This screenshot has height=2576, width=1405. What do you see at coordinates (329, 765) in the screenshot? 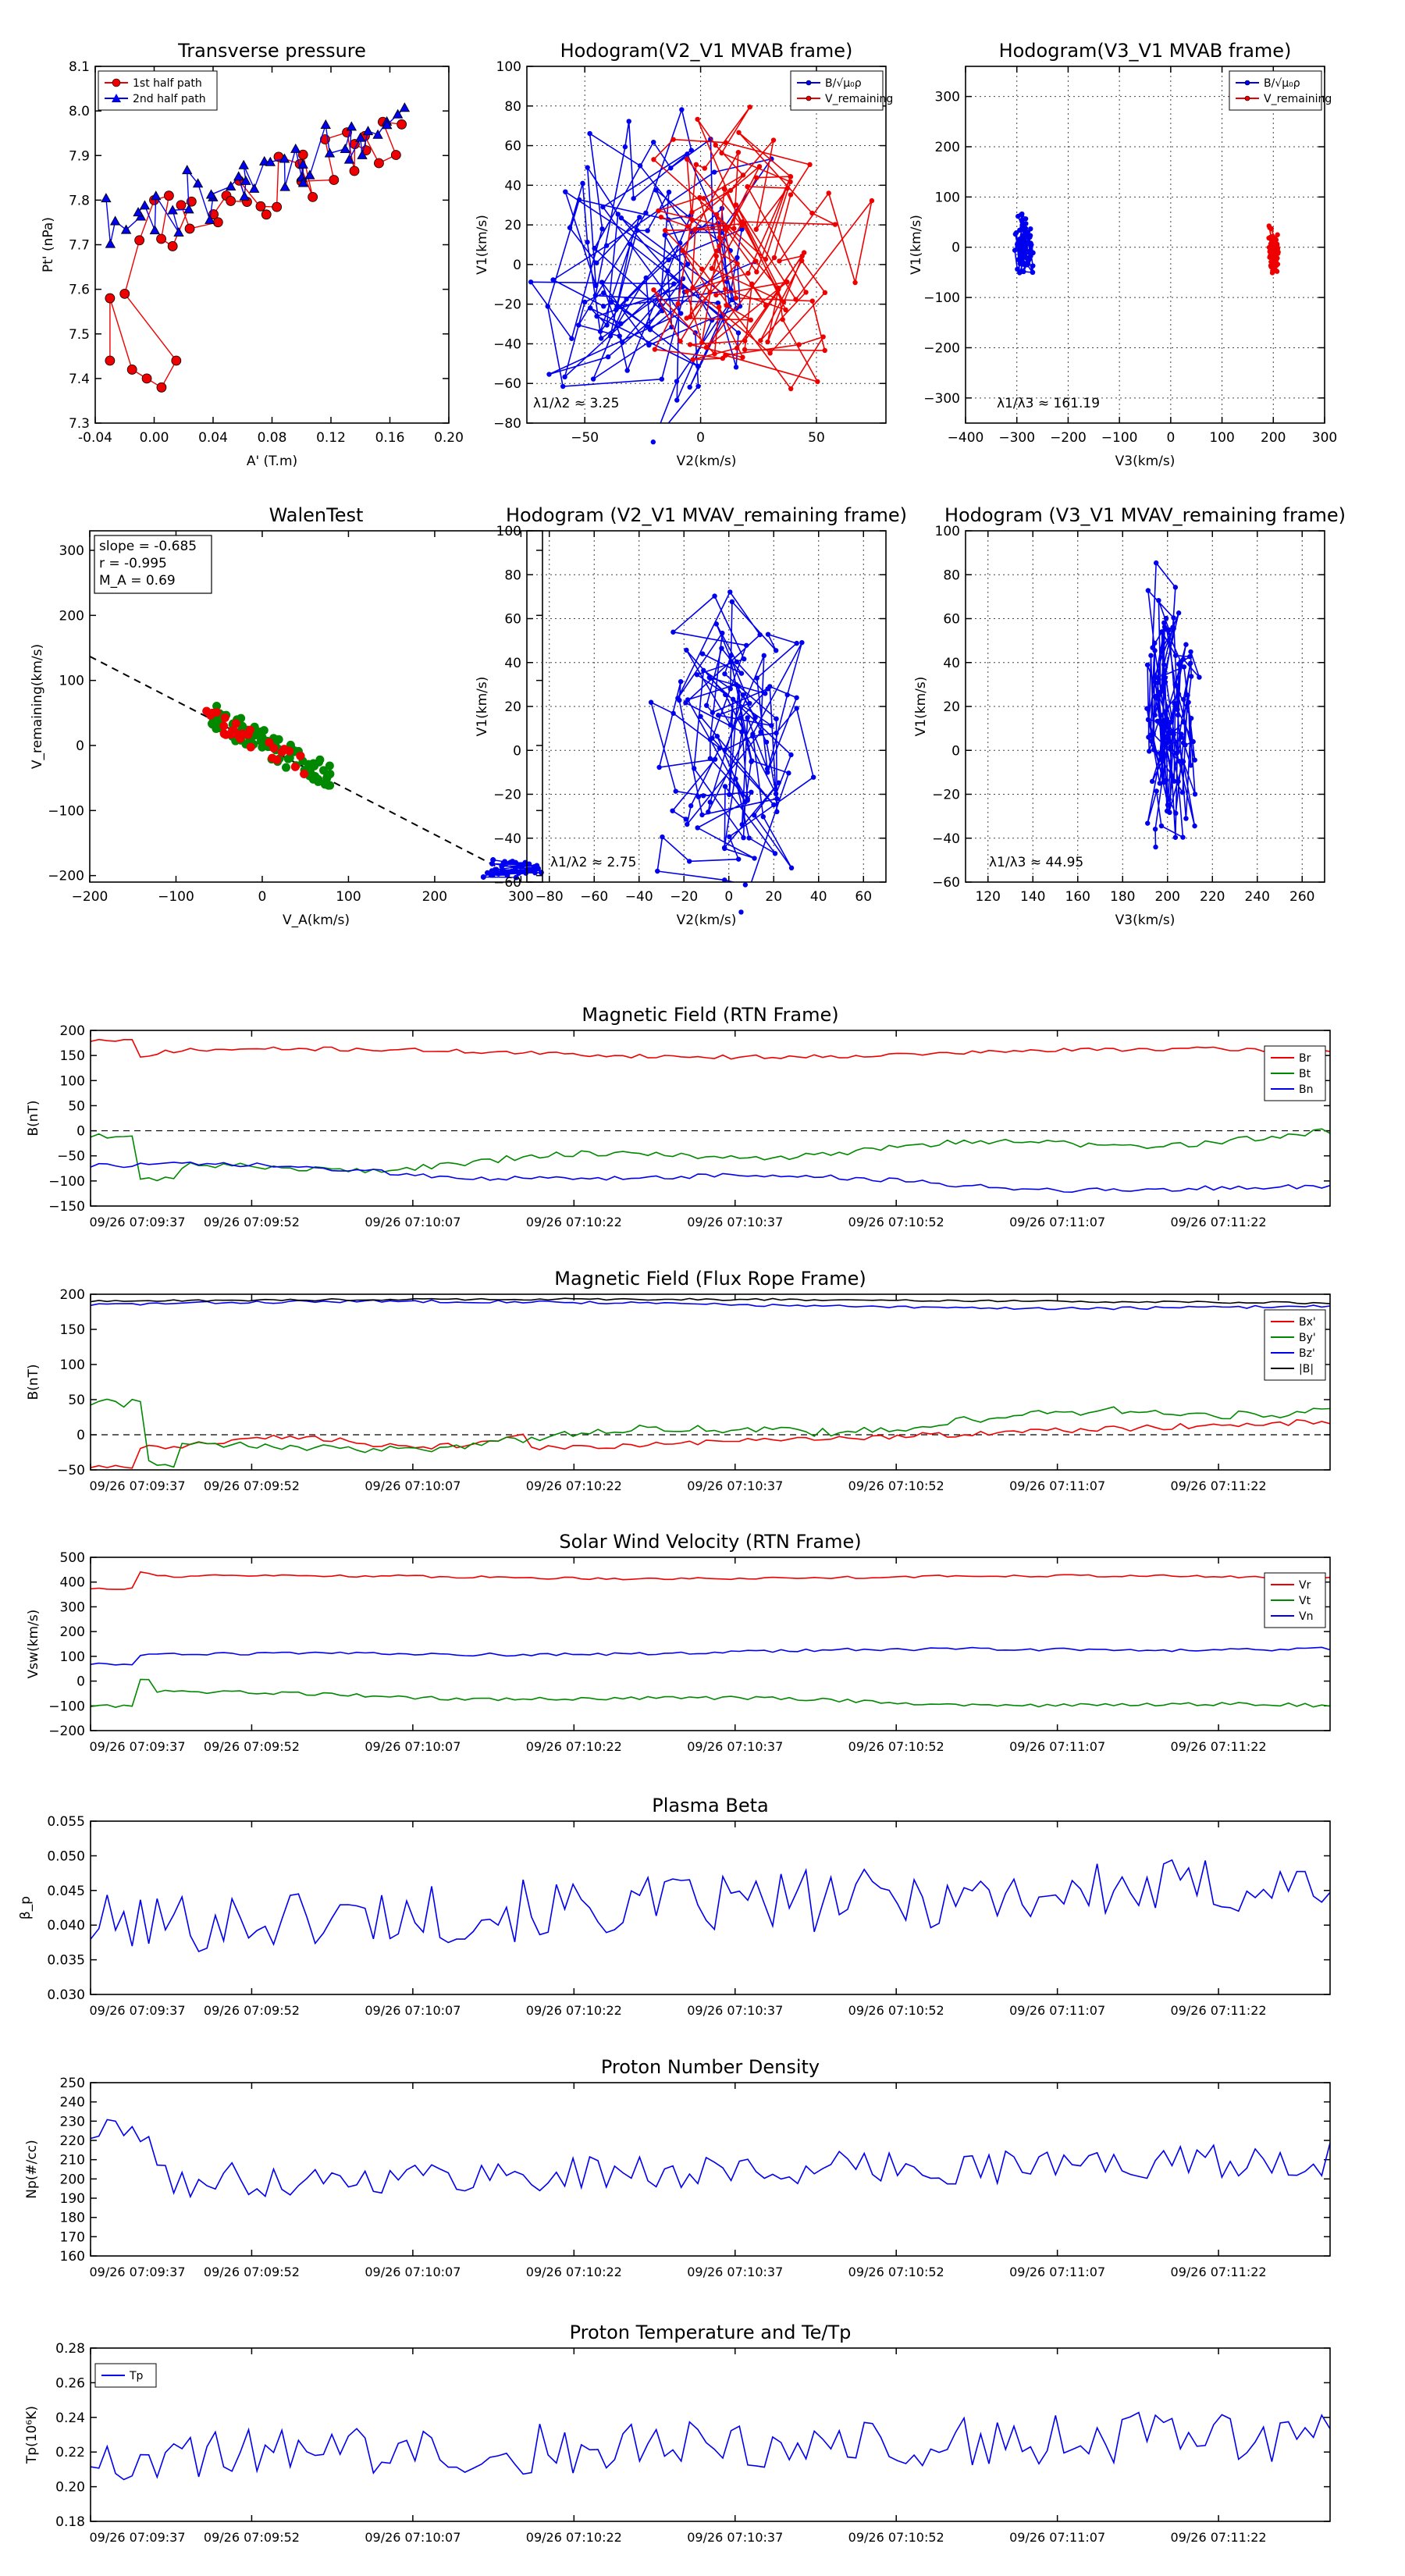
I see `walen-point-green` at bounding box center [329, 765].